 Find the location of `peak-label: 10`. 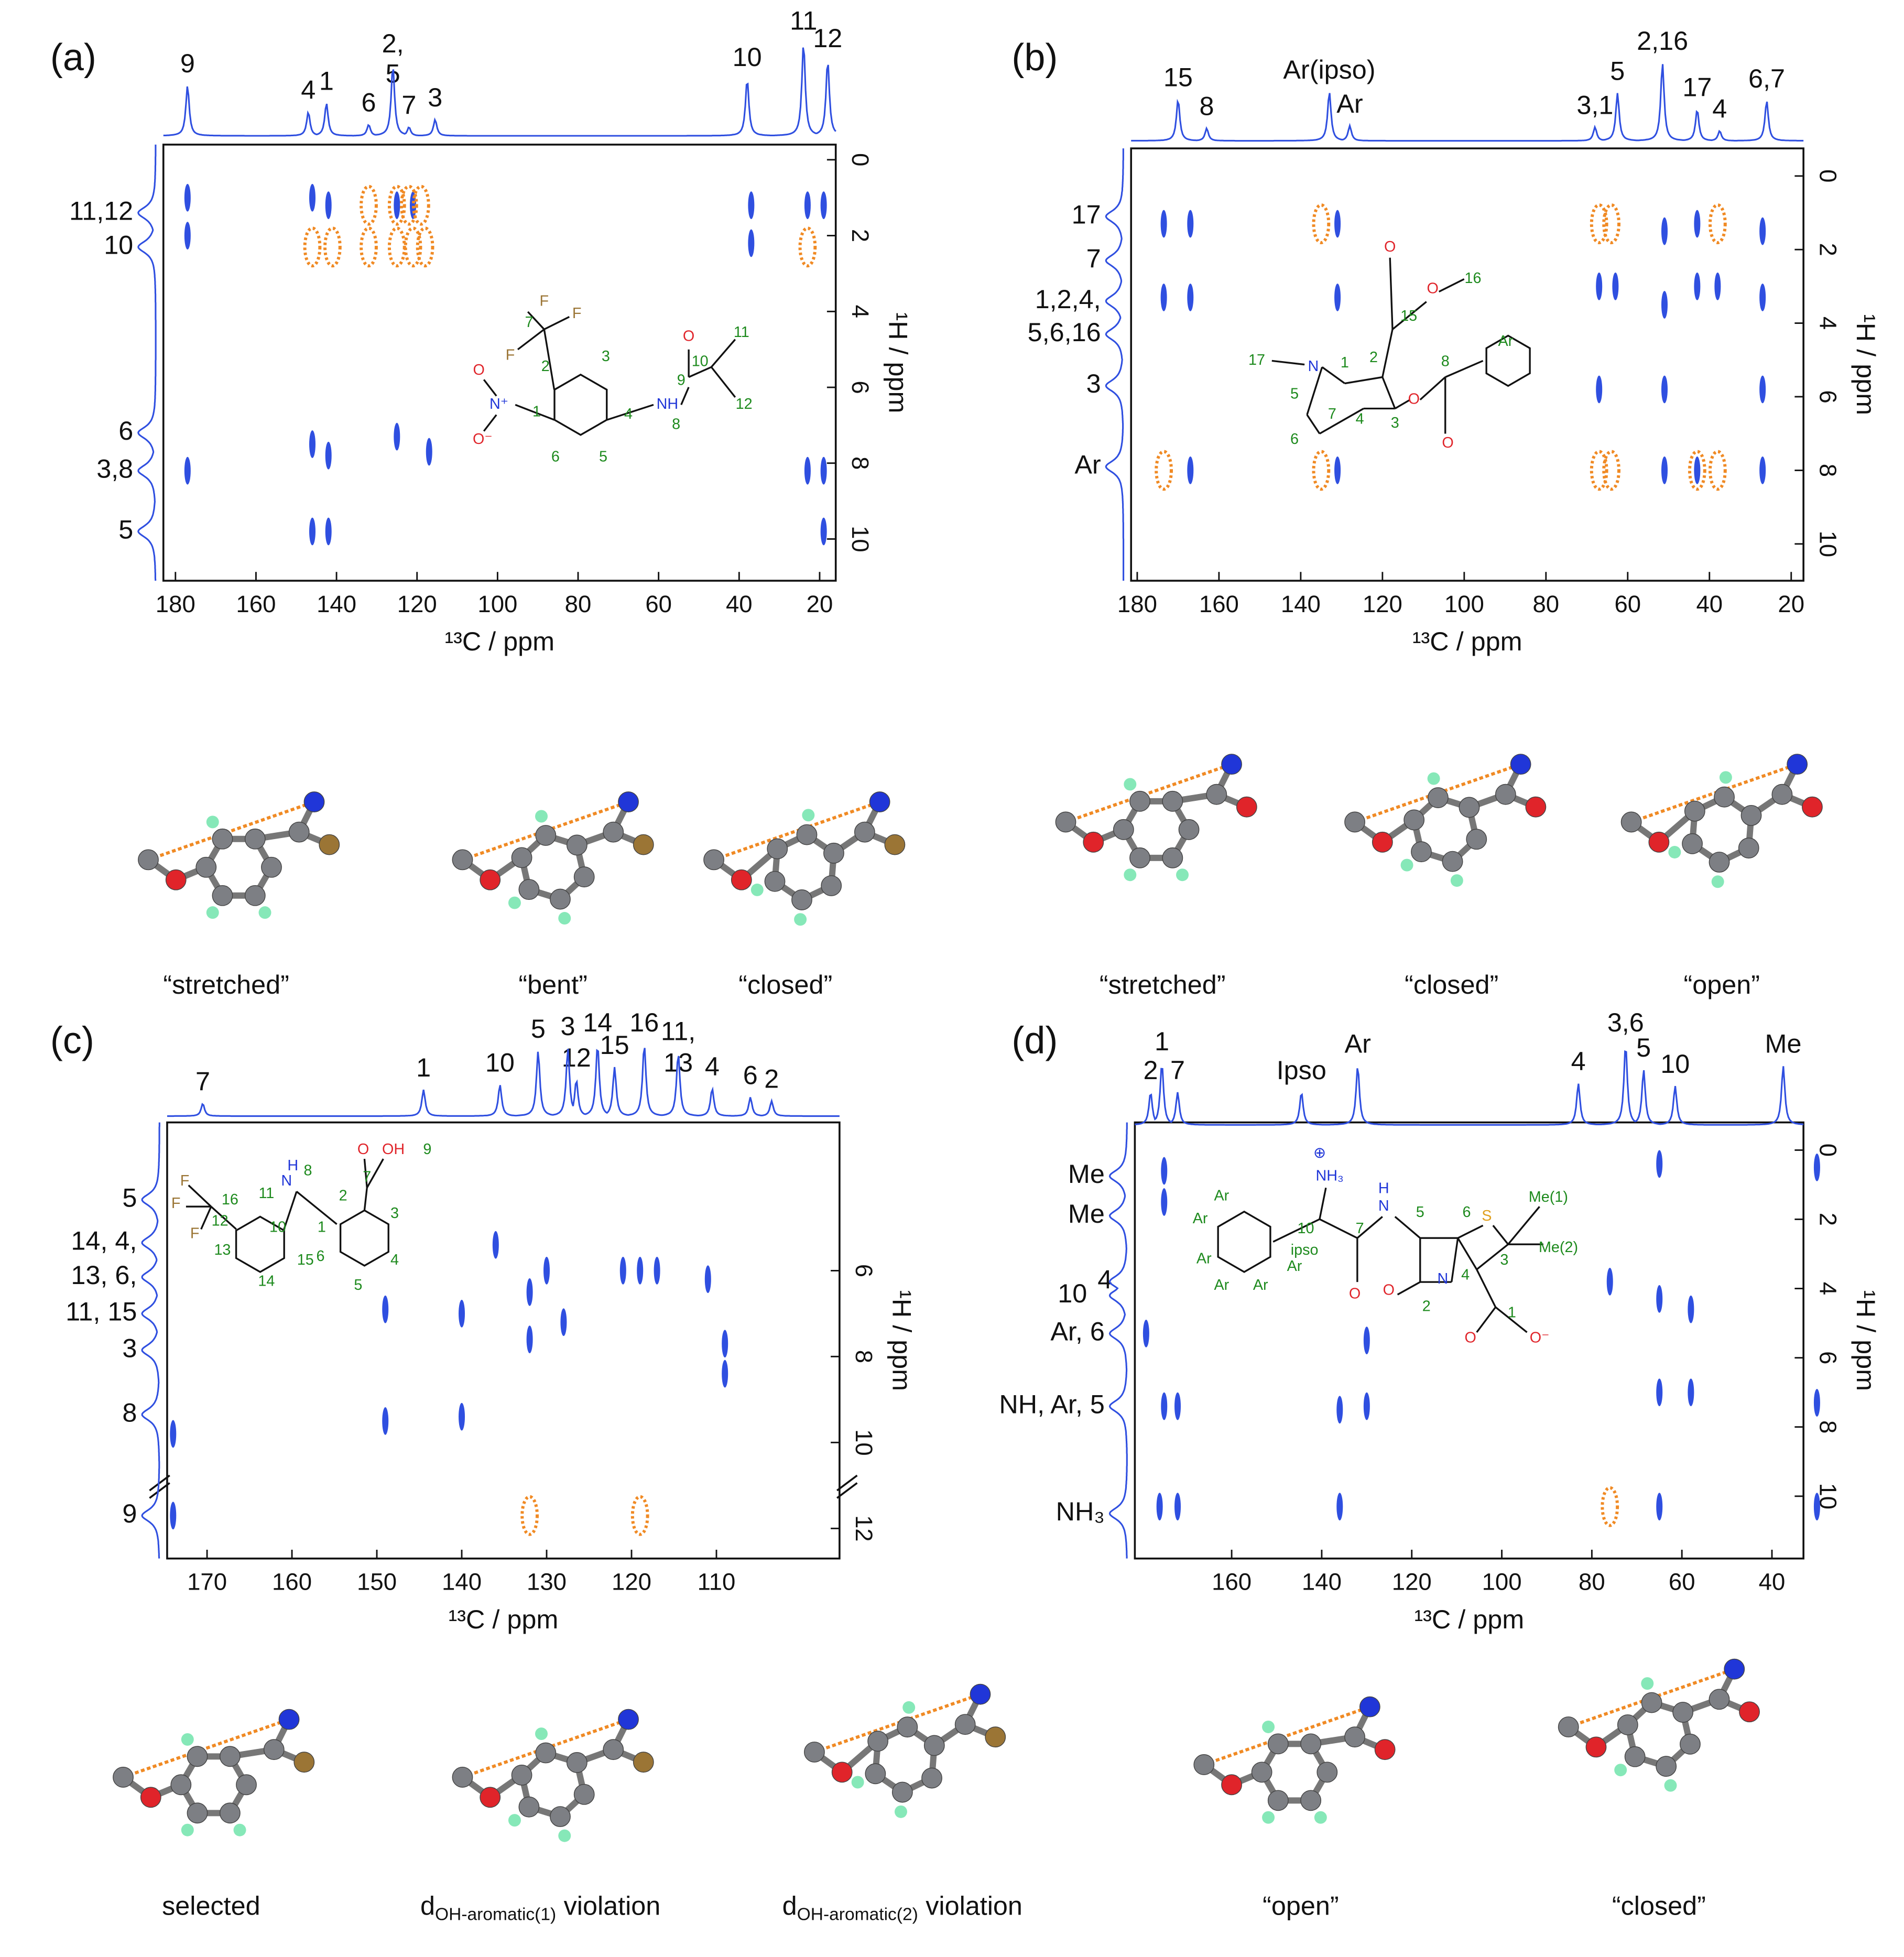

peak-label: 10 is located at coordinates (747, 57).